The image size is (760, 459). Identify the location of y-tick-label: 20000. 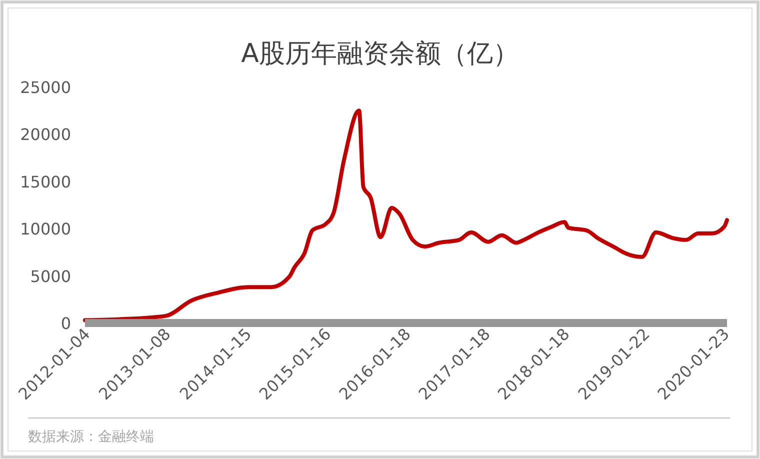
(45, 134).